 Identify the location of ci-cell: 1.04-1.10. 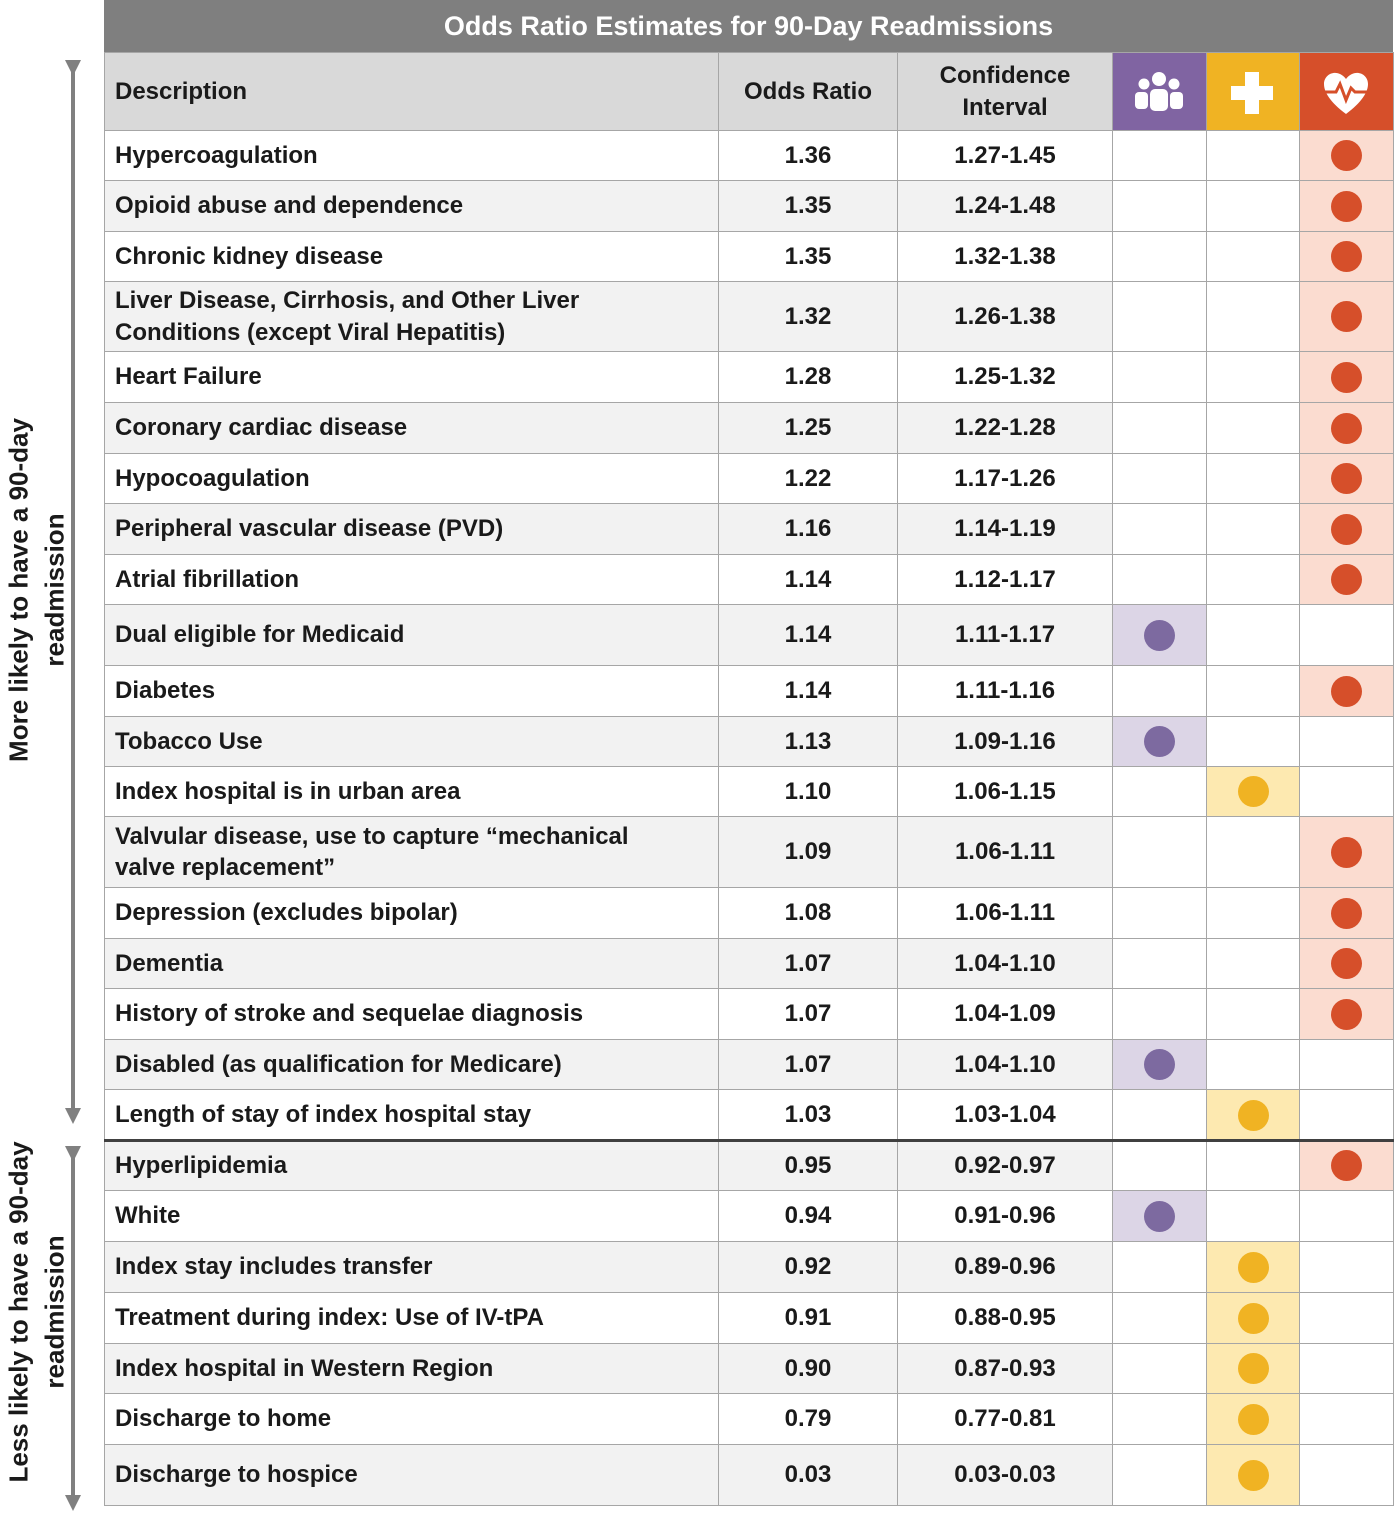
(1005, 1064).